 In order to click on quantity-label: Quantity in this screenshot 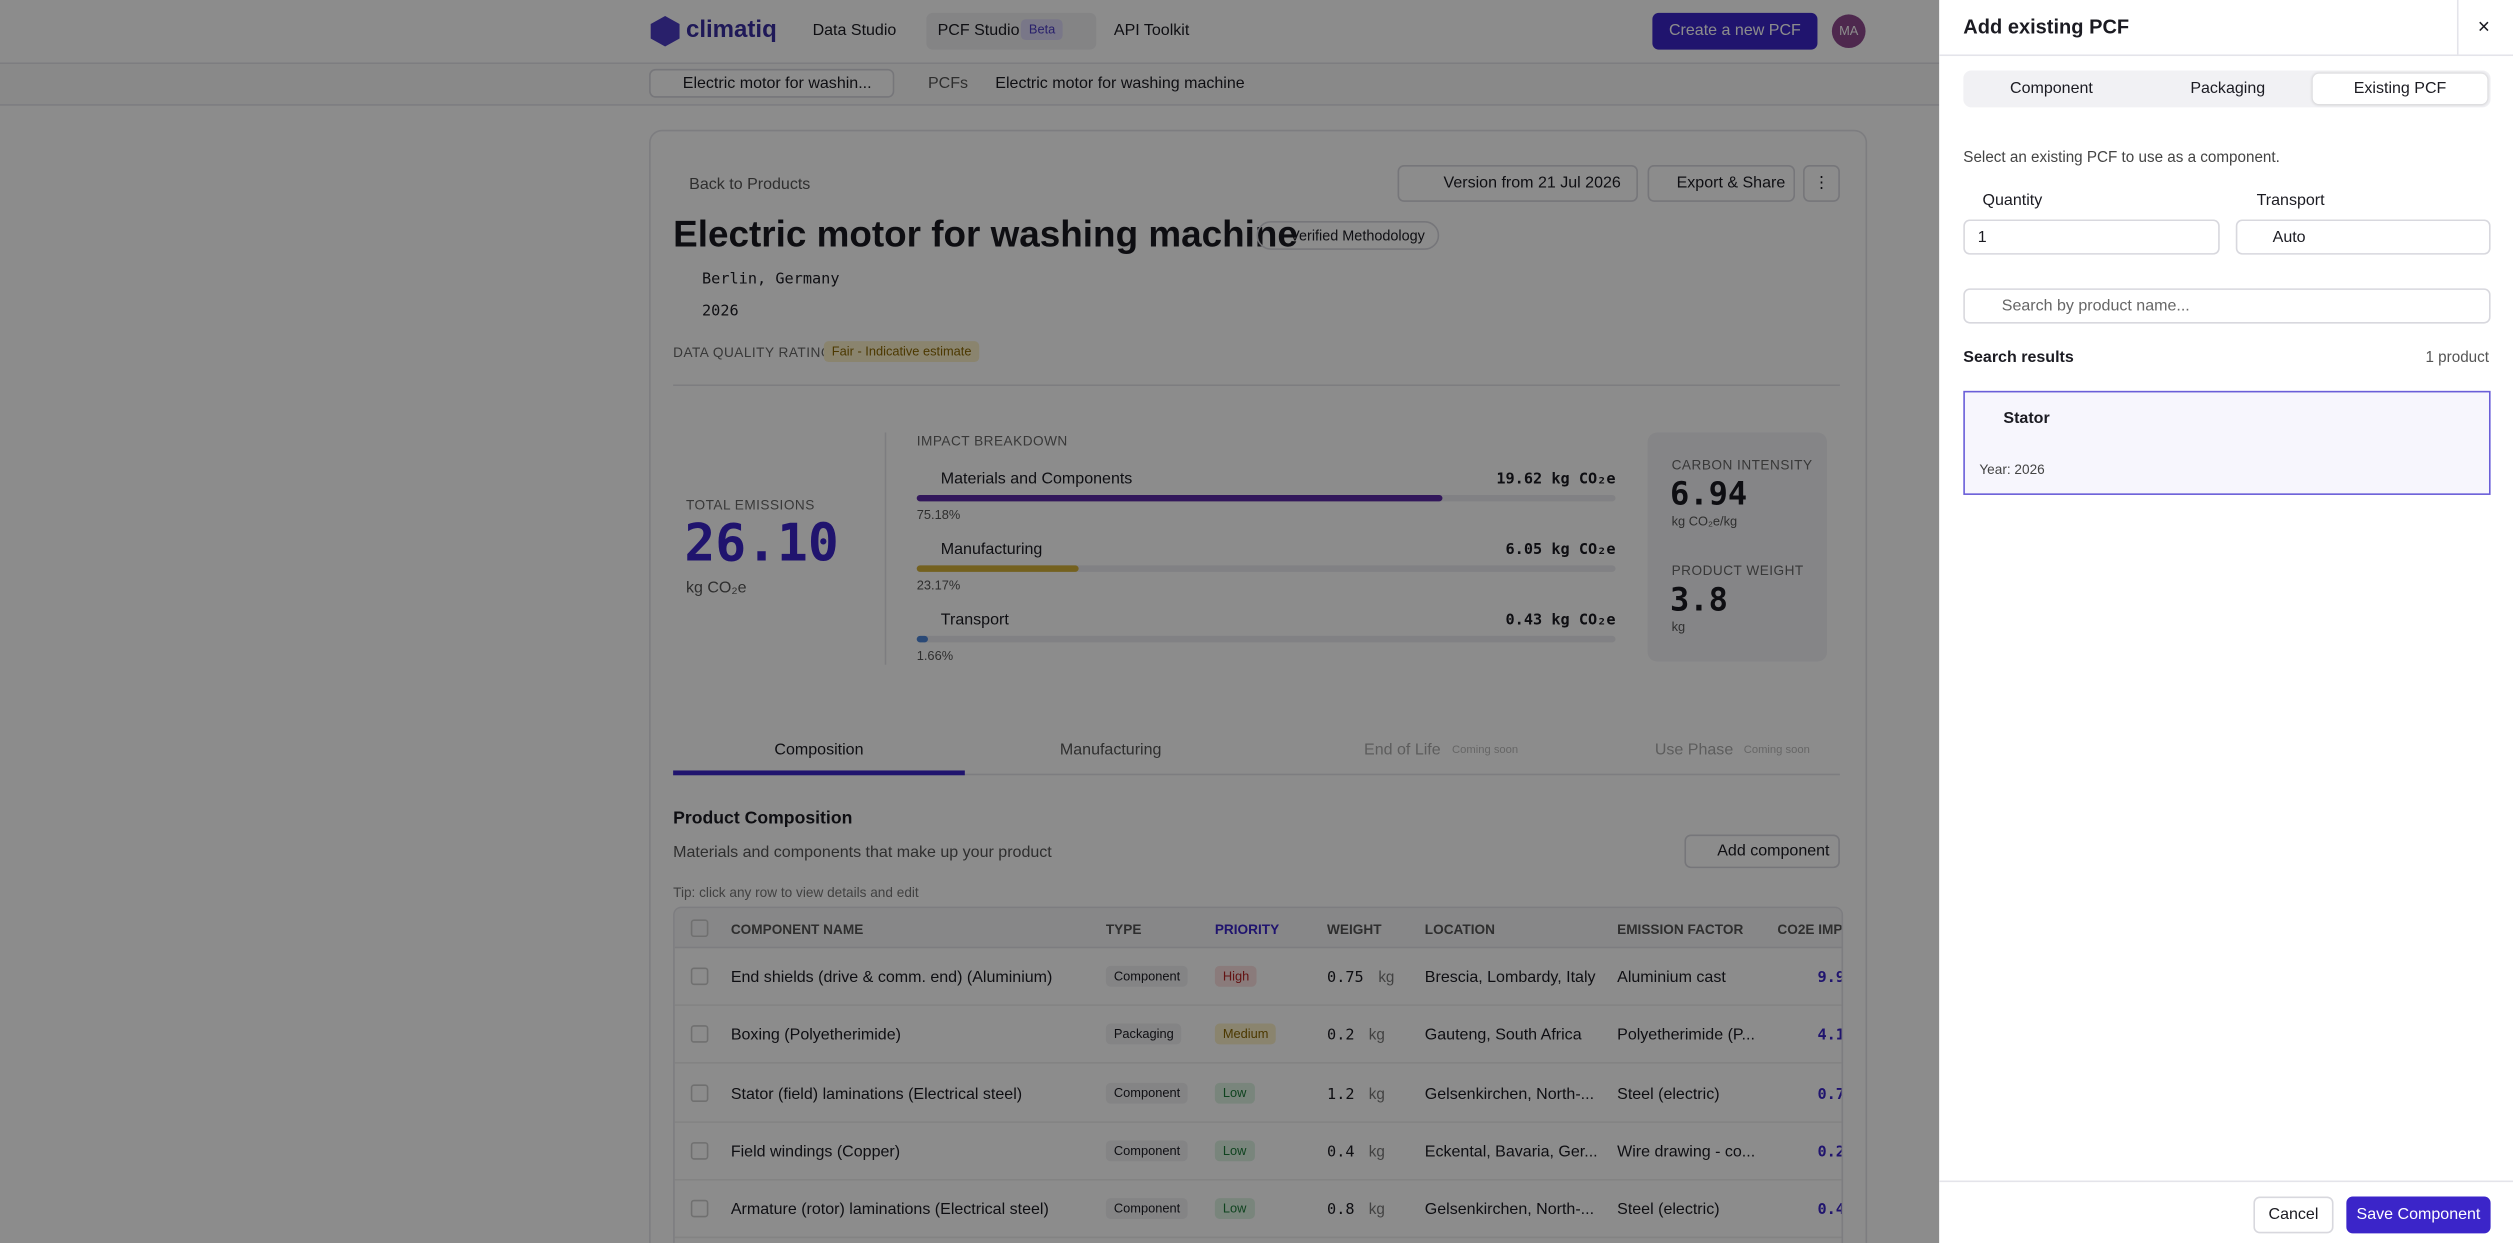, I will do `click(2012, 201)`.